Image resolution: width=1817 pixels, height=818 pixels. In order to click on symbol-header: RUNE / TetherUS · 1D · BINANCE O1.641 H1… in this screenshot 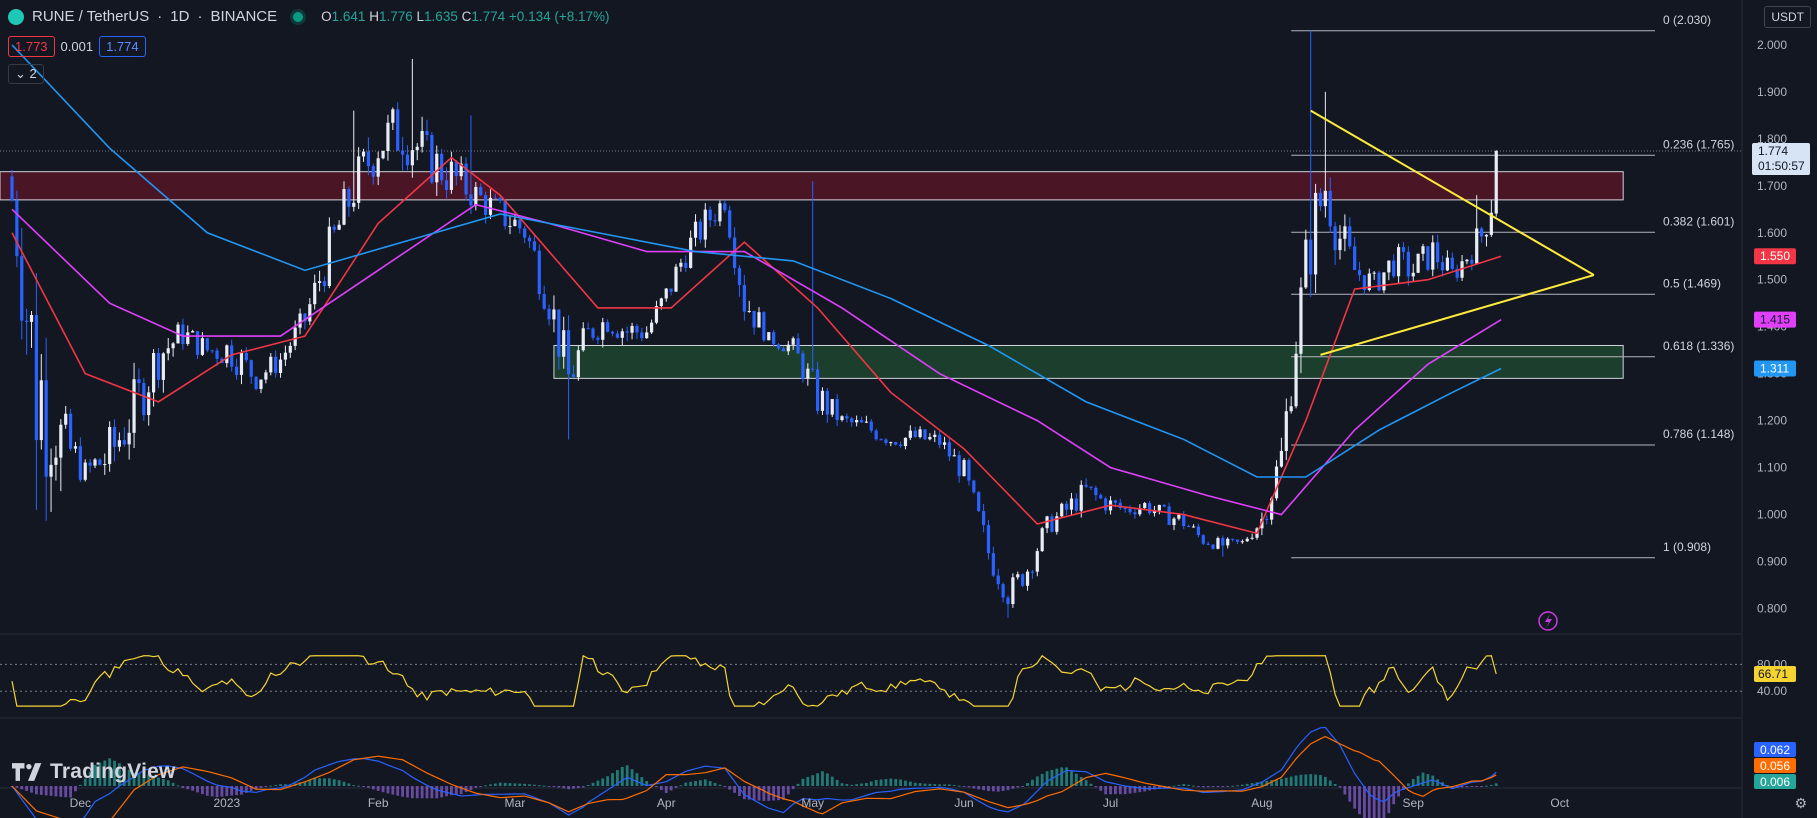, I will do `click(309, 16)`.